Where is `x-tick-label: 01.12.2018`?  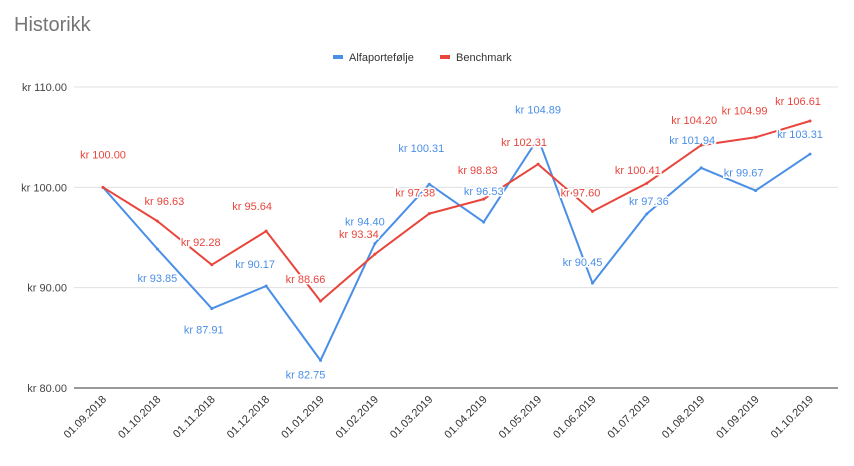
x-tick-label: 01.12.2018 is located at coordinates (248, 417).